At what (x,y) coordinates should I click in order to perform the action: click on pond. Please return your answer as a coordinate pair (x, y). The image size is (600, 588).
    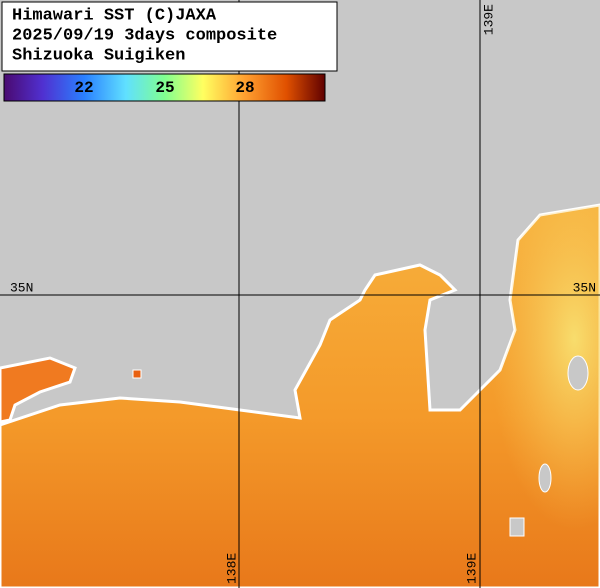
    Looking at the image, I should click on (137, 374).